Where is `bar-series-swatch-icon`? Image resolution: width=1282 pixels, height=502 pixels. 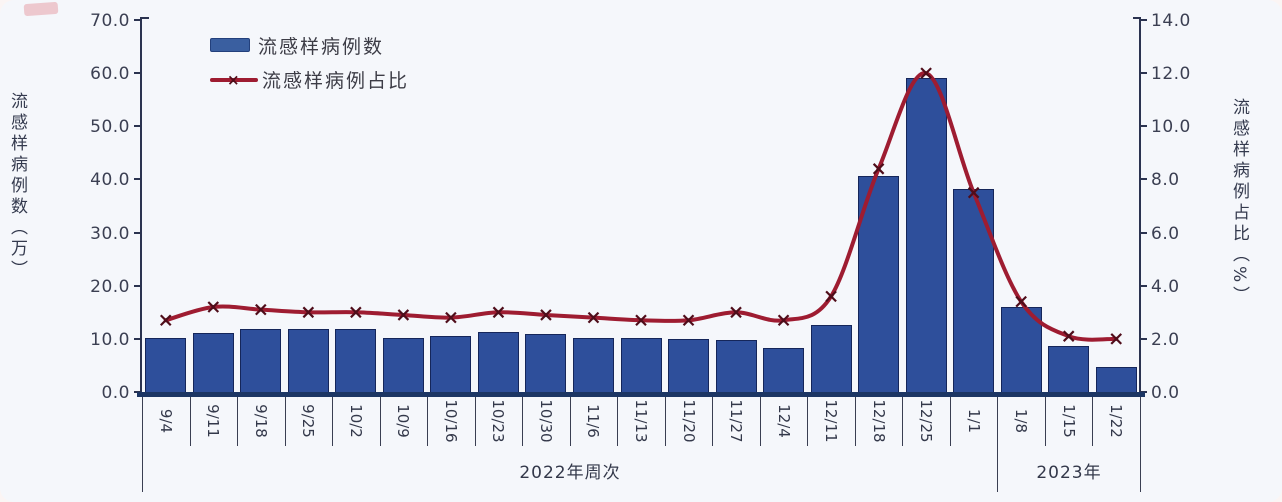
bar-series-swatch-icon is located at coordinates (230, 45).